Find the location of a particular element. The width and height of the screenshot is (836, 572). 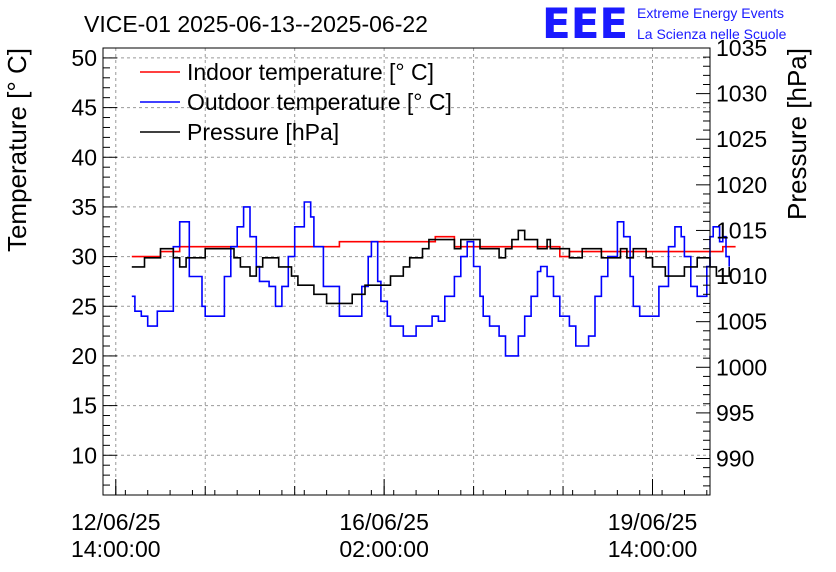

legend-label-outdoor: Outdoor temperature [° C] is located at coordinates (319, 102).